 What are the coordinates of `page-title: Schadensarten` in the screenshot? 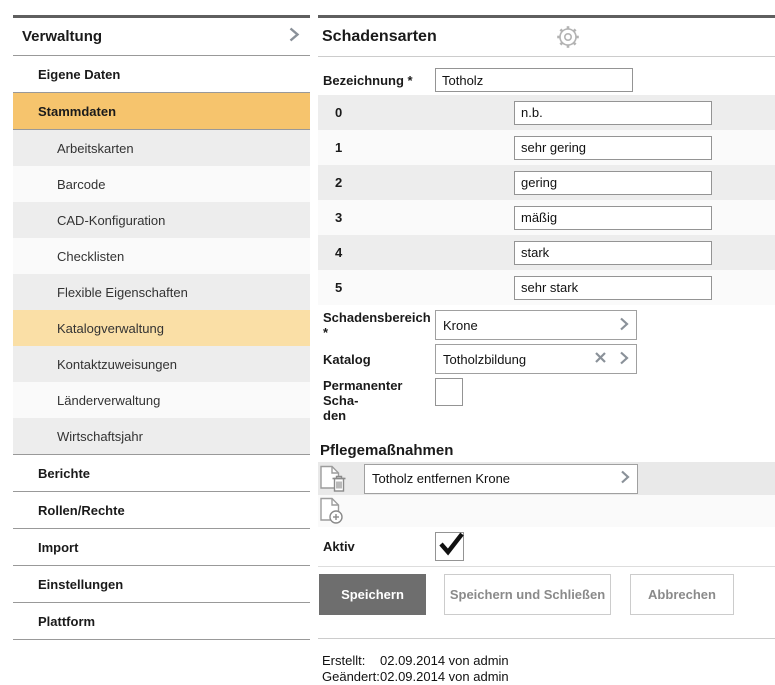 It's located at (379, 36).